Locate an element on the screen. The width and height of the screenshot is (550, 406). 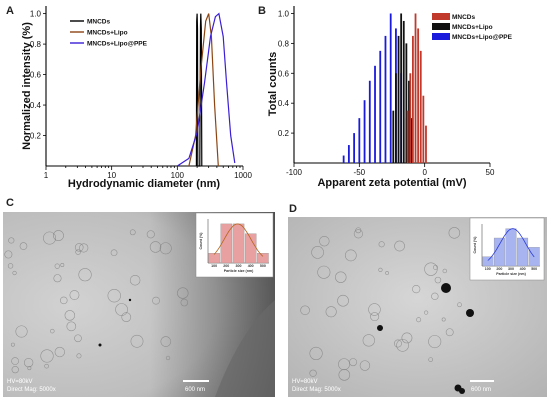
inset-y-label: Count (%) is located at coordinates (475, 245).